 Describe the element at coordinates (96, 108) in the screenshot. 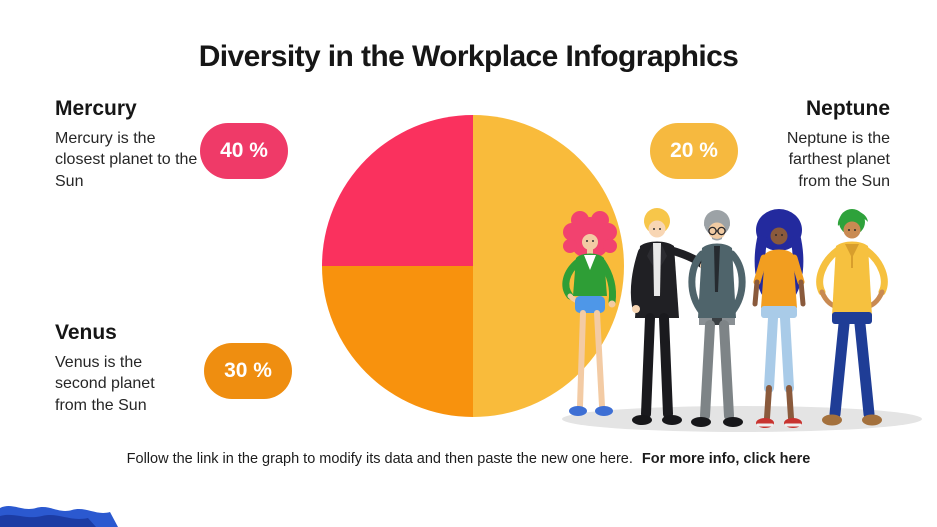

I see `callout-mercury-heading: Mercury` at that location.